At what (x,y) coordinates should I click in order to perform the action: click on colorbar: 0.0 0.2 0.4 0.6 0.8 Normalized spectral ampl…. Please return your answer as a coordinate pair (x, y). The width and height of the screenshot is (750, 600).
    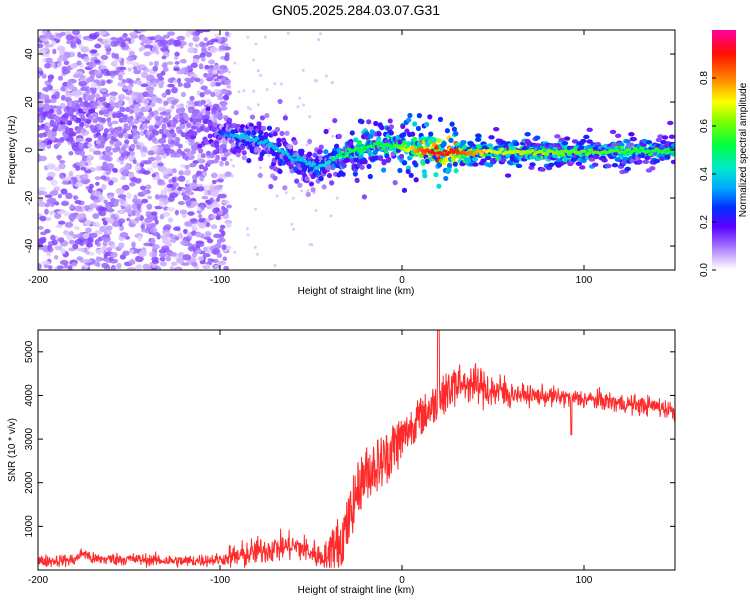
    Looking at the image, I should click on (724, 153).